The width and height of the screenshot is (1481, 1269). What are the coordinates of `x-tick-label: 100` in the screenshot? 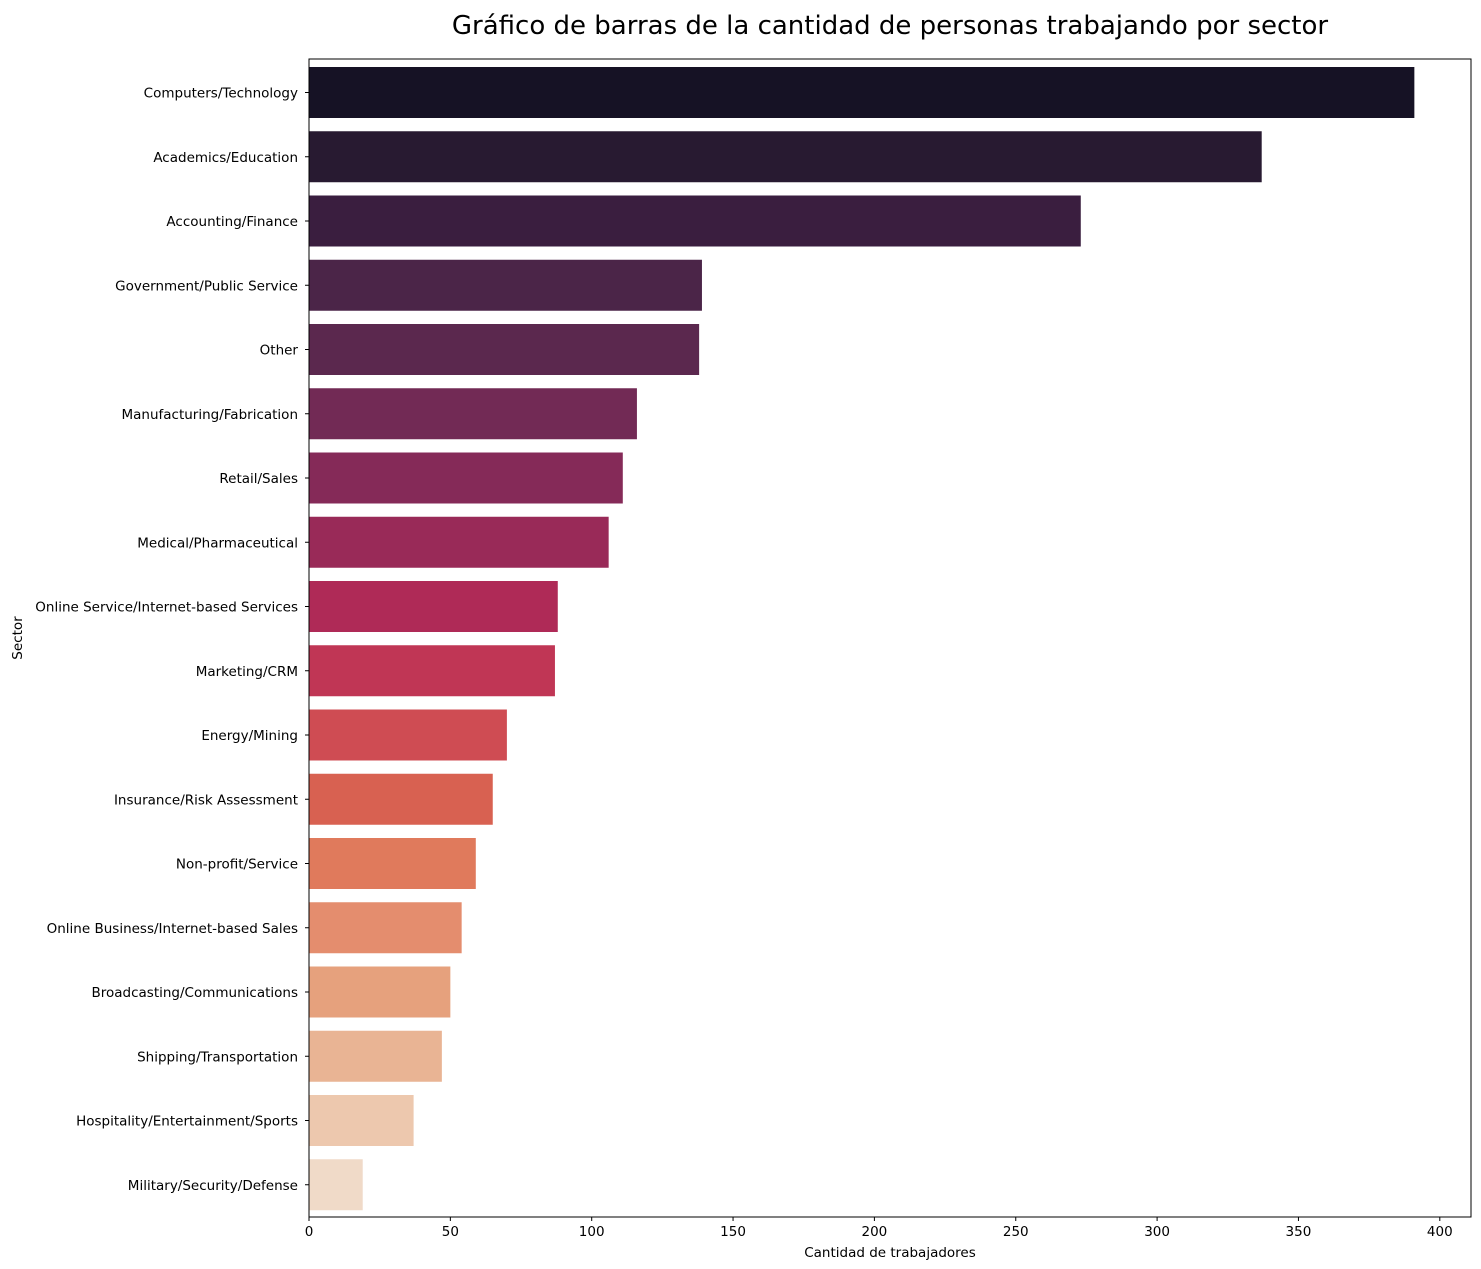 It's located at (592, 1232).